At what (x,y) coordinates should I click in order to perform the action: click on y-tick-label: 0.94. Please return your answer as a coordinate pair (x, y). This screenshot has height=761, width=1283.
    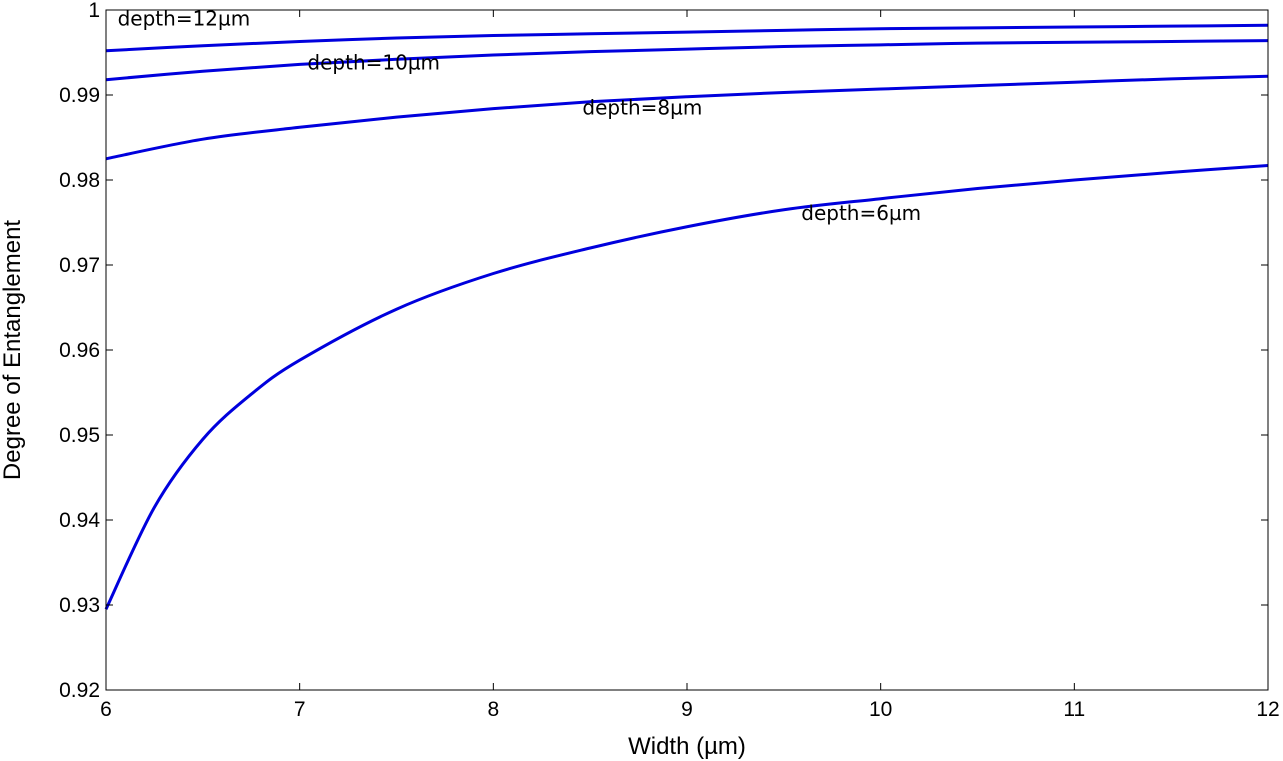
    Looking at the image, I should click on (79, 520).